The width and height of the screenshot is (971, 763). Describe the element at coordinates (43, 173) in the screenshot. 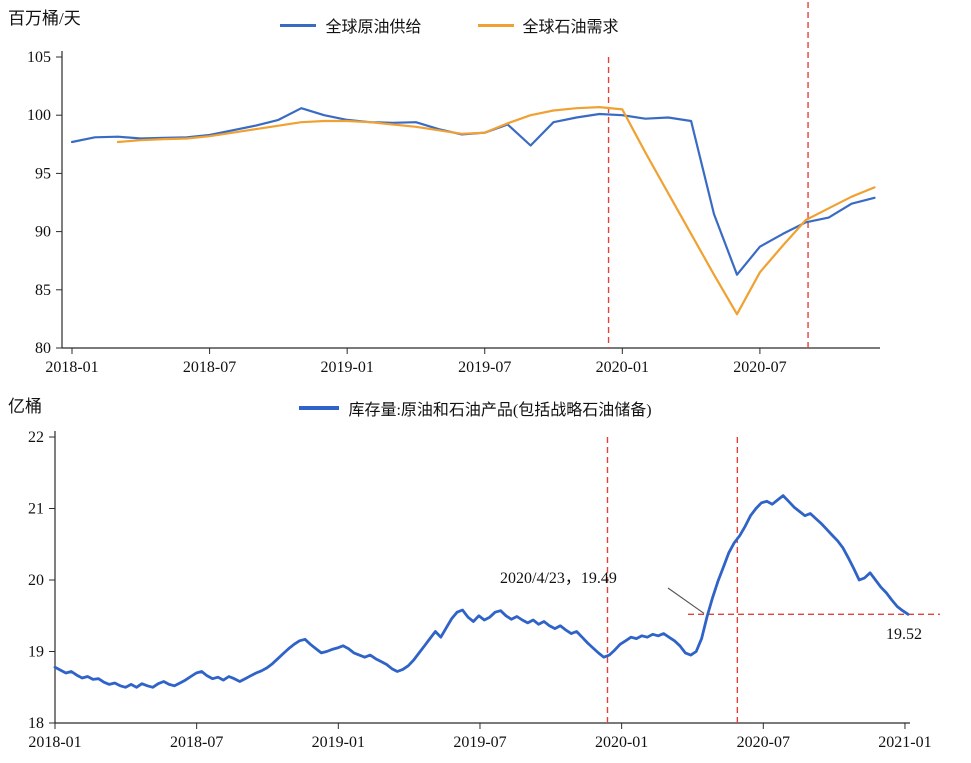

I see `svg-text: 95` at that location.